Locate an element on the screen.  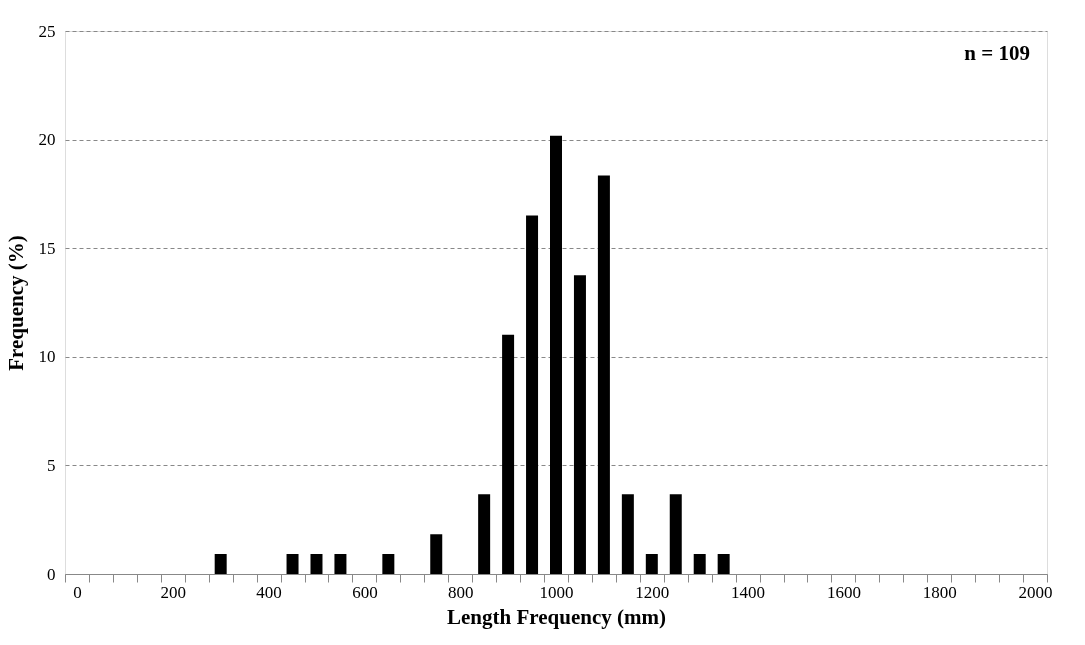
x-tick-label: 200 is located at coordinates (173, 592).